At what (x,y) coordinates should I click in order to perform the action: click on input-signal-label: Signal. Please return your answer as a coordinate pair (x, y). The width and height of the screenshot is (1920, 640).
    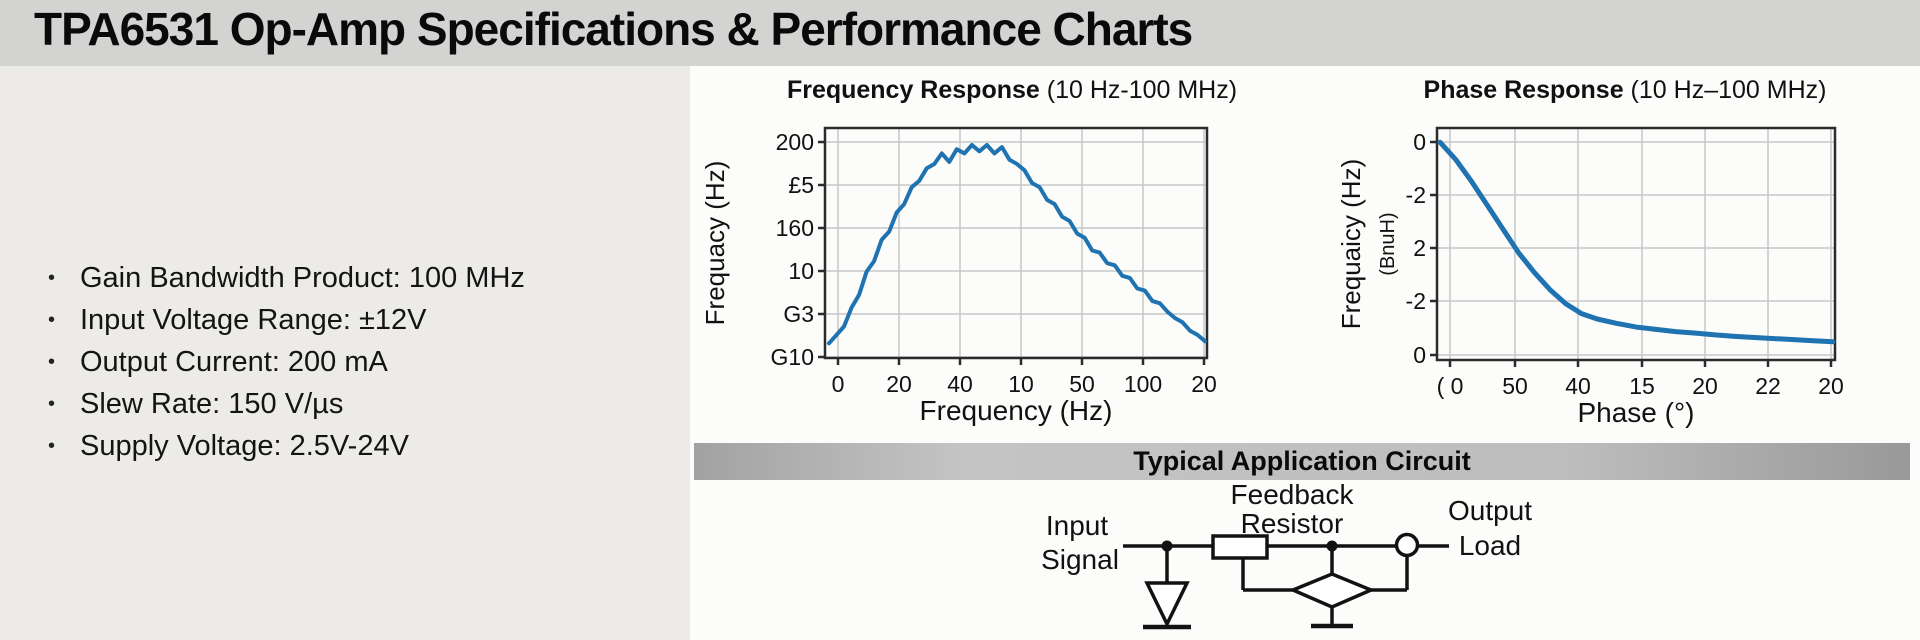
    Looking at the image, I should click on (1080, 559).